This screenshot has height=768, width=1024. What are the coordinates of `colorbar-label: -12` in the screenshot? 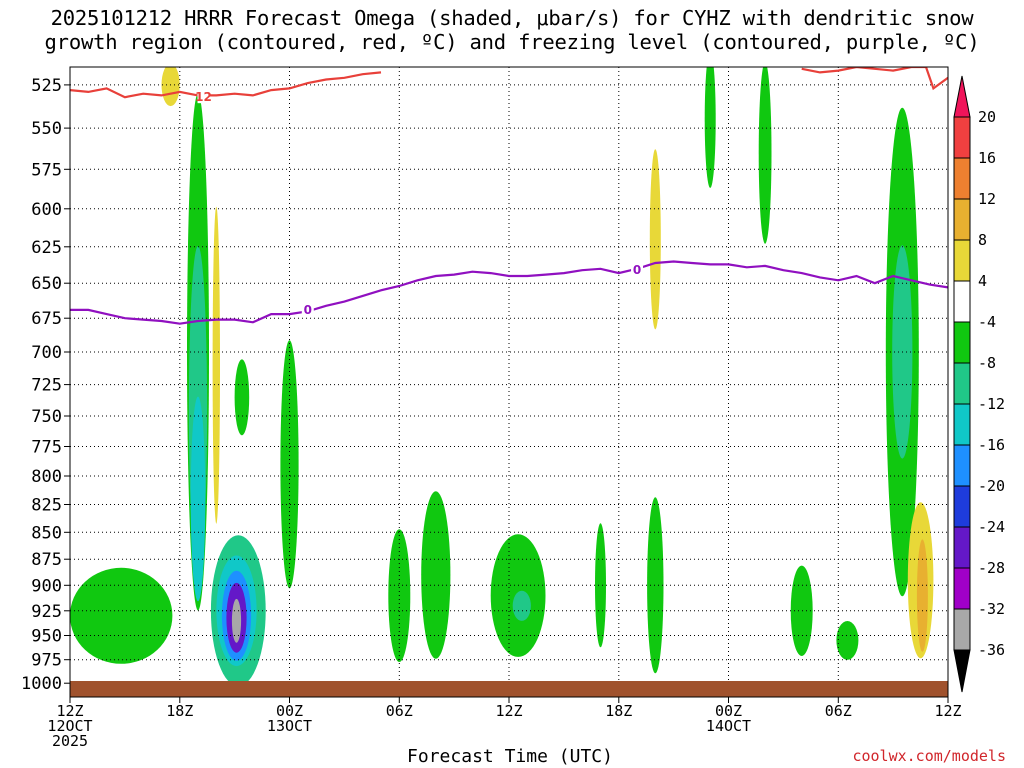 It's located at (991, 404).